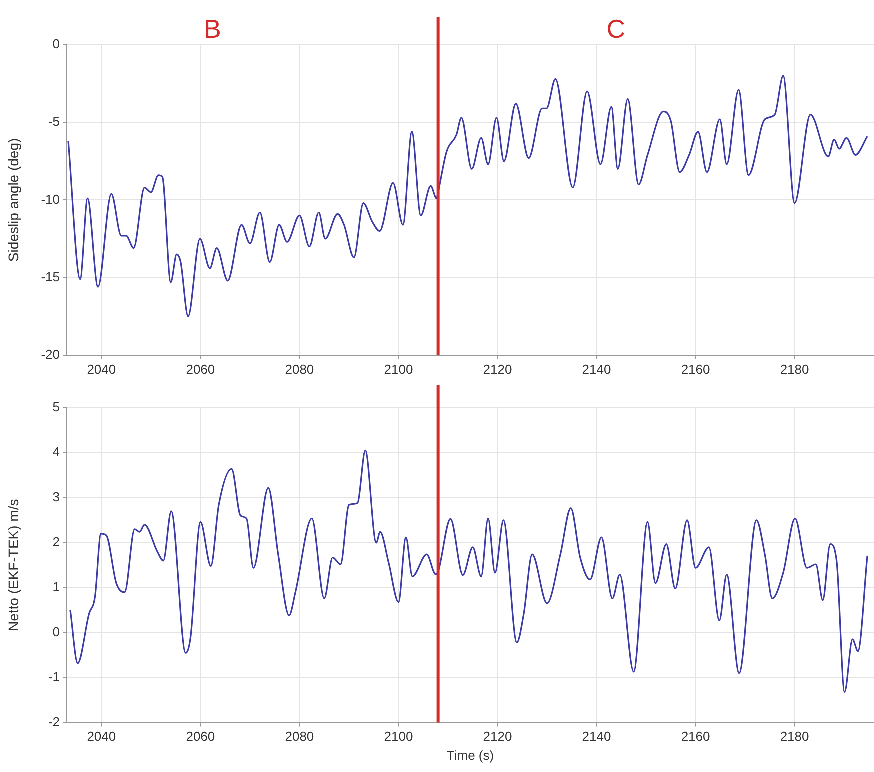 This screenshot has height=772, width=874. I want to click on y-tick-label: -10, so click(50, 199).